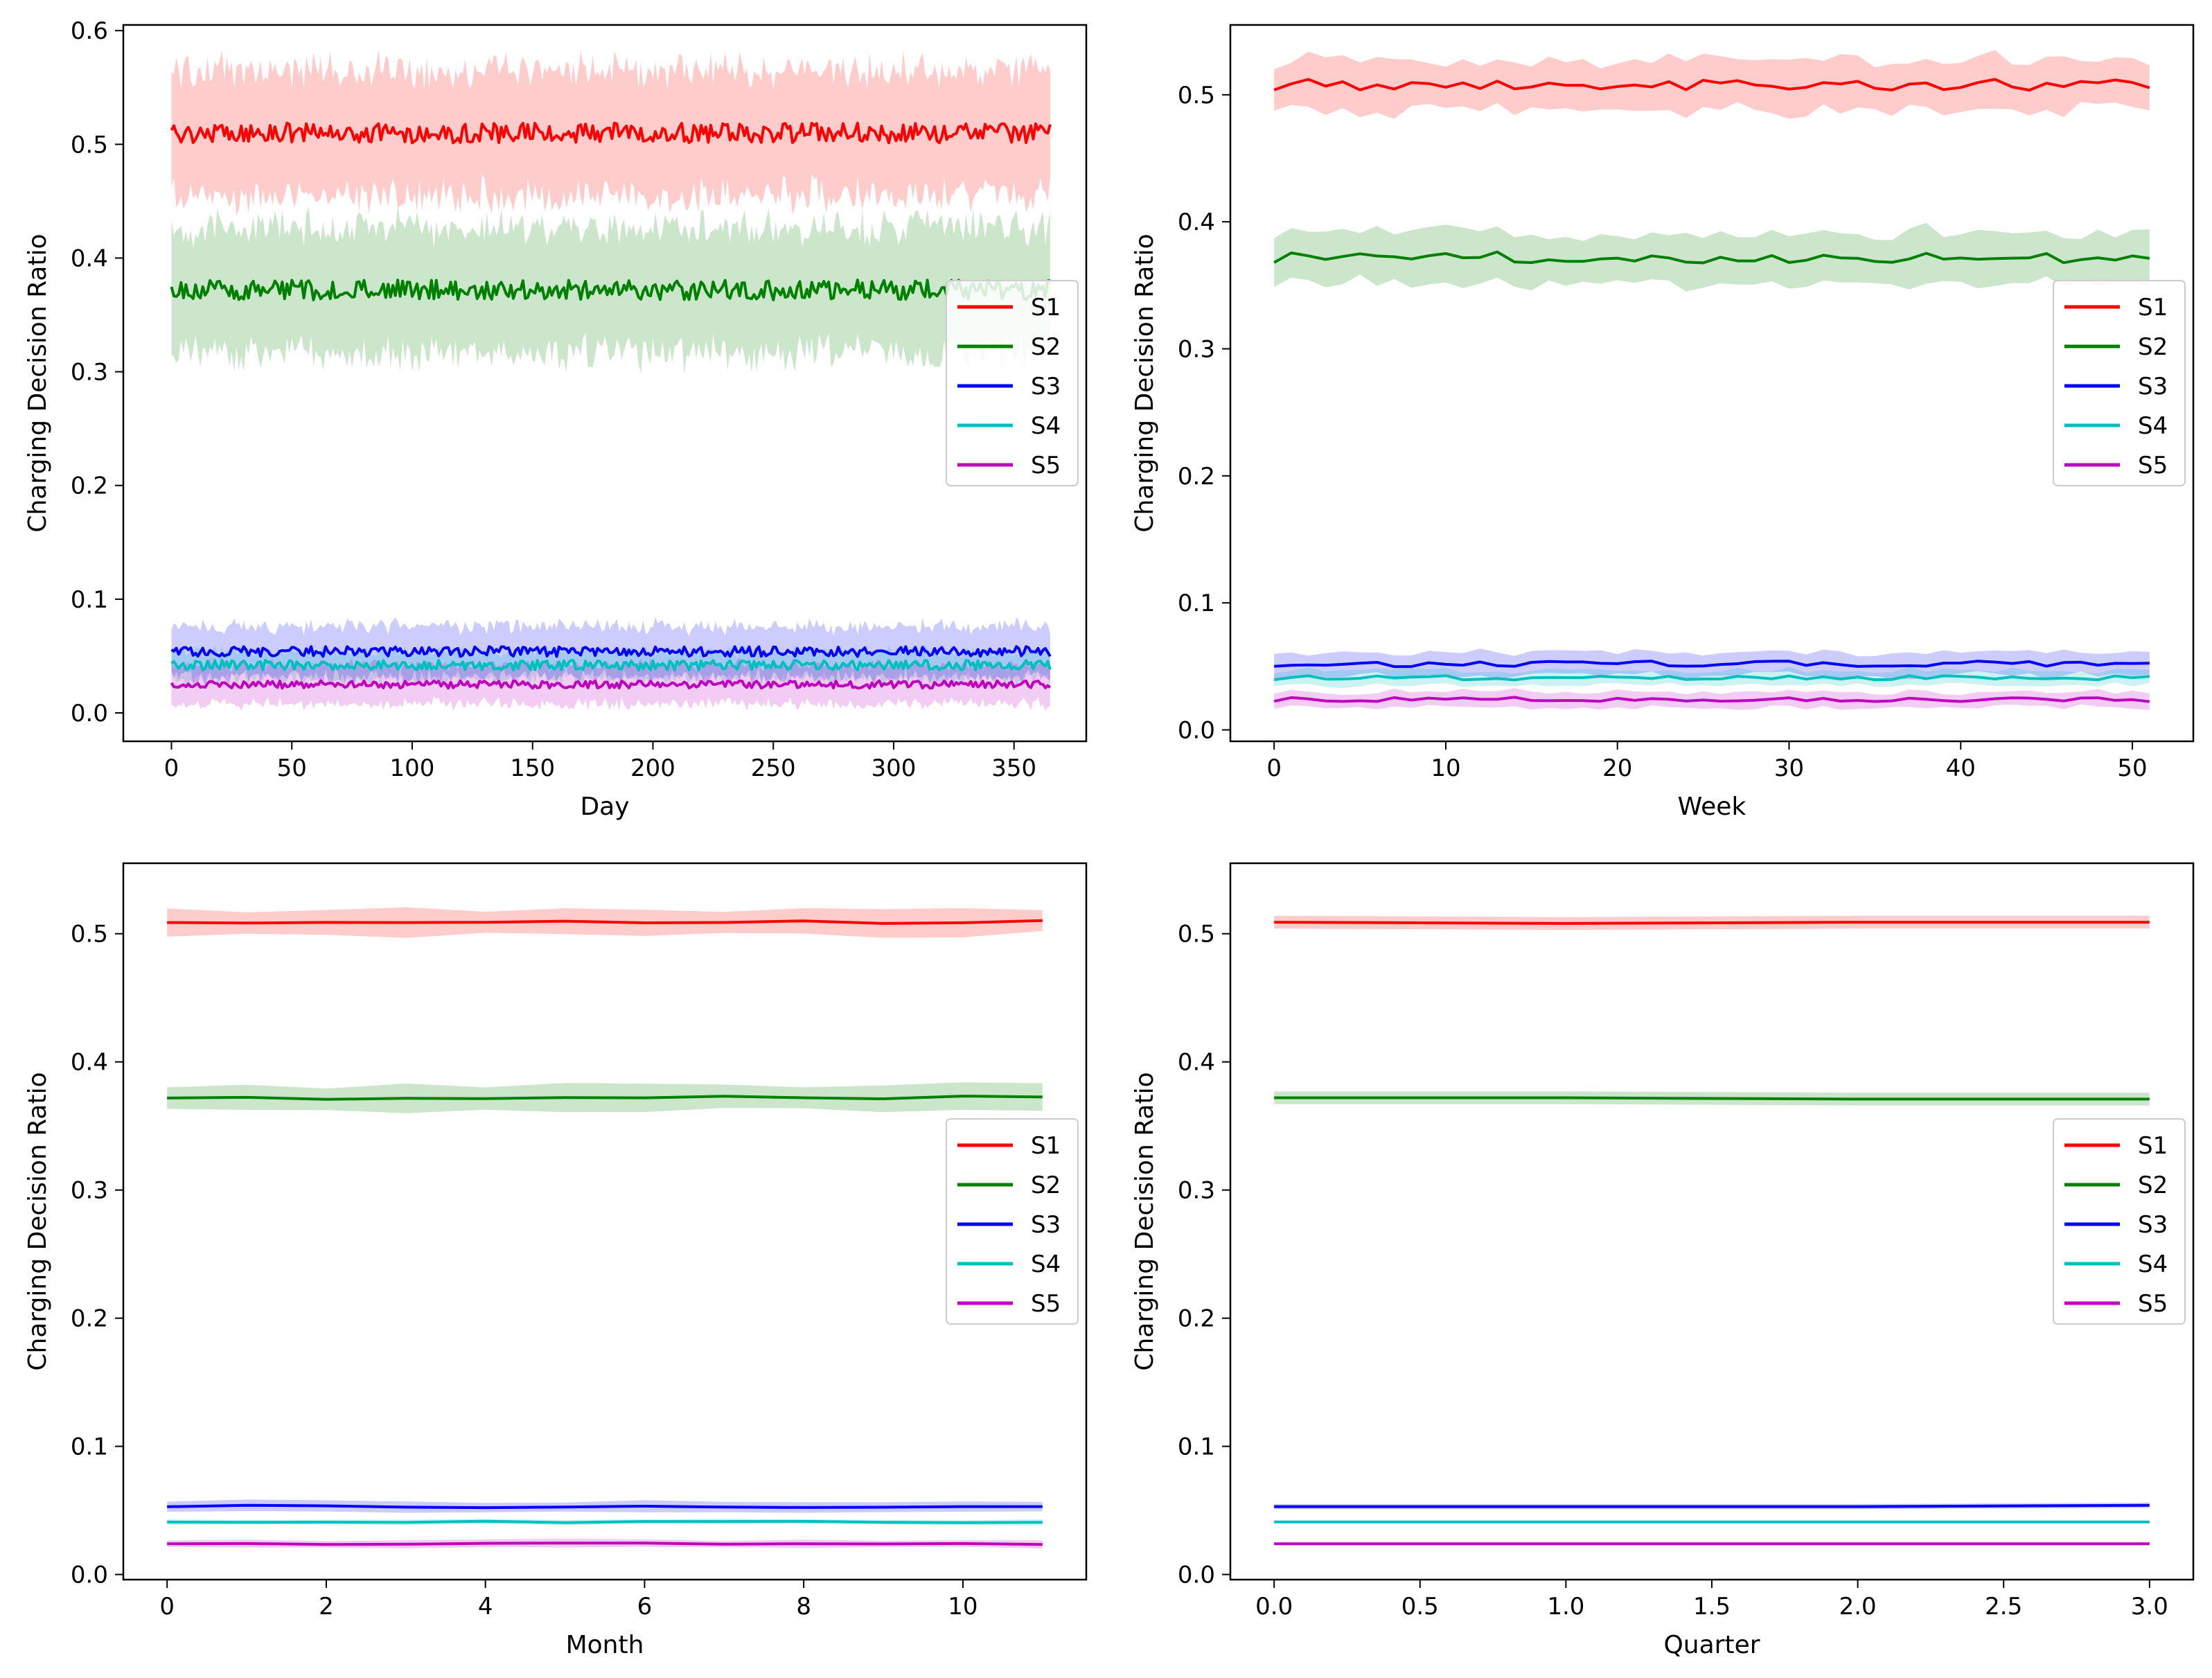 The image size is (2212, 1678). What do you see at coordinates (652, 768) in the screenshot?
I see `x-tick-label: 200` at bounding box center [652, 768].